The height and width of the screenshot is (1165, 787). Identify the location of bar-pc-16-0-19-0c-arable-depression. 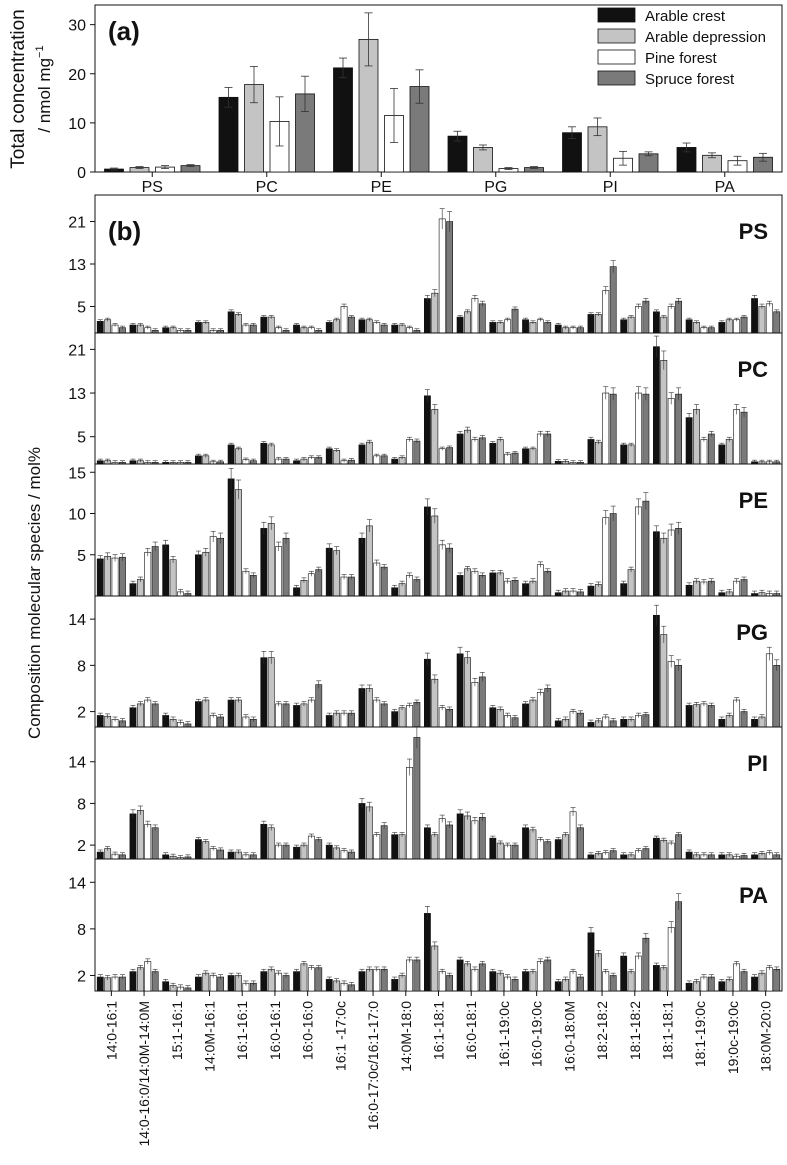
(533, 456).